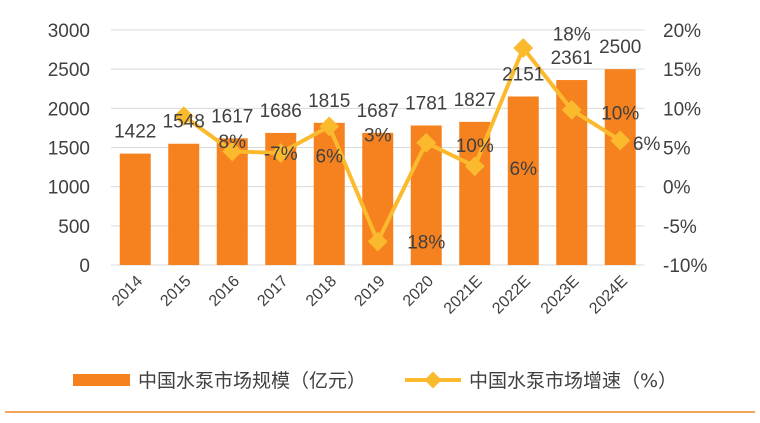  I want to click on bar-data-label: 1815, so click(329, 101).